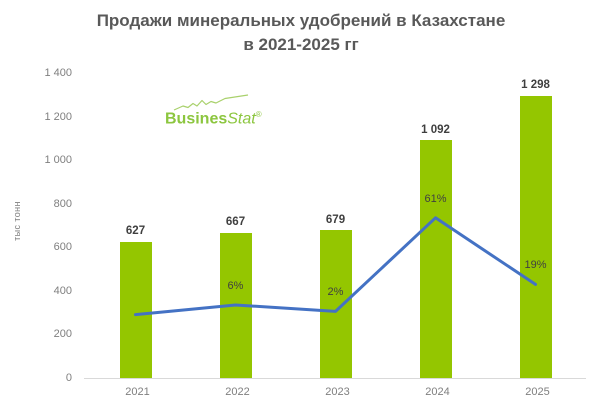  Describe the element at coordinates (335, 378) in the screenshot. I see `x-axis-line` at that location.